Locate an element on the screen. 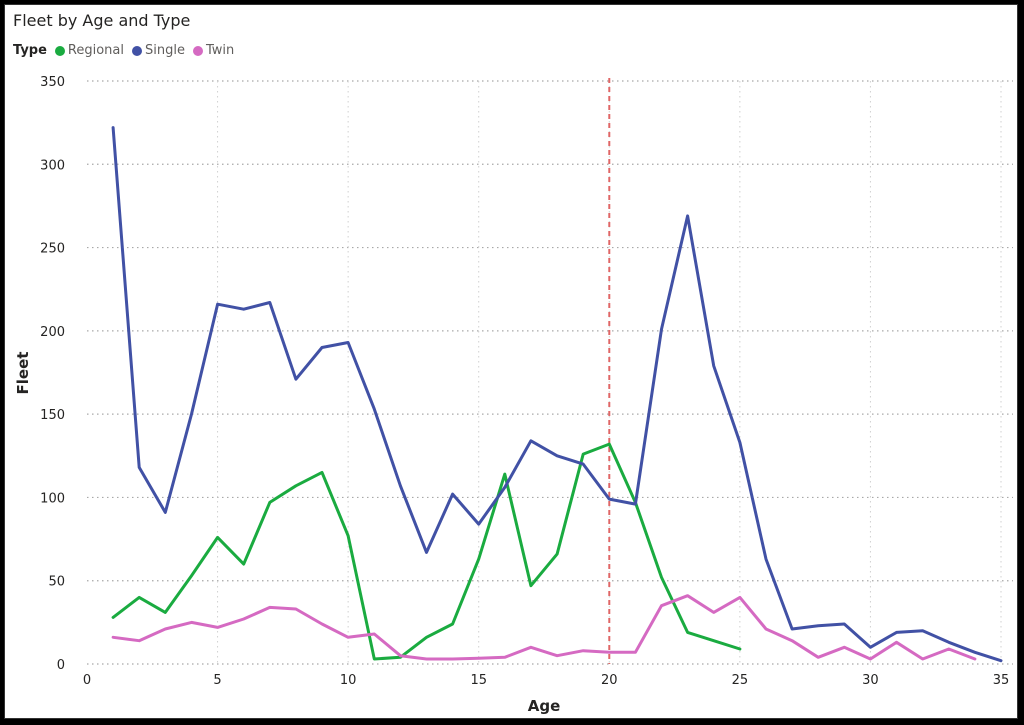 This screenshot has width=1024, height=725. x-tick-label: 5 is located at coordinates (217, 680).